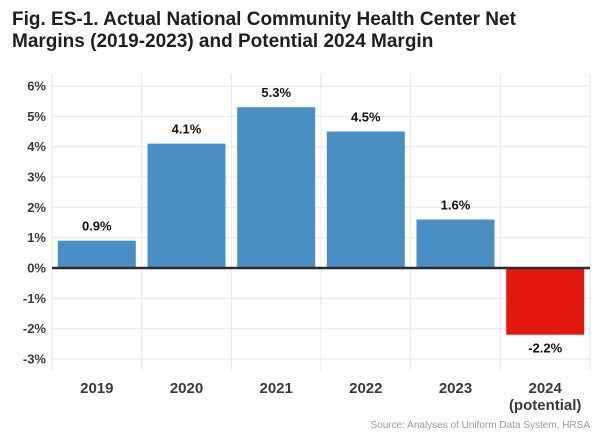 The height and width of the screenshot is (436, 600). What do you see at coordinates (276, 92) in the screenshot?
I see `data-label: 5.3%` at bounding box center [276, 92].